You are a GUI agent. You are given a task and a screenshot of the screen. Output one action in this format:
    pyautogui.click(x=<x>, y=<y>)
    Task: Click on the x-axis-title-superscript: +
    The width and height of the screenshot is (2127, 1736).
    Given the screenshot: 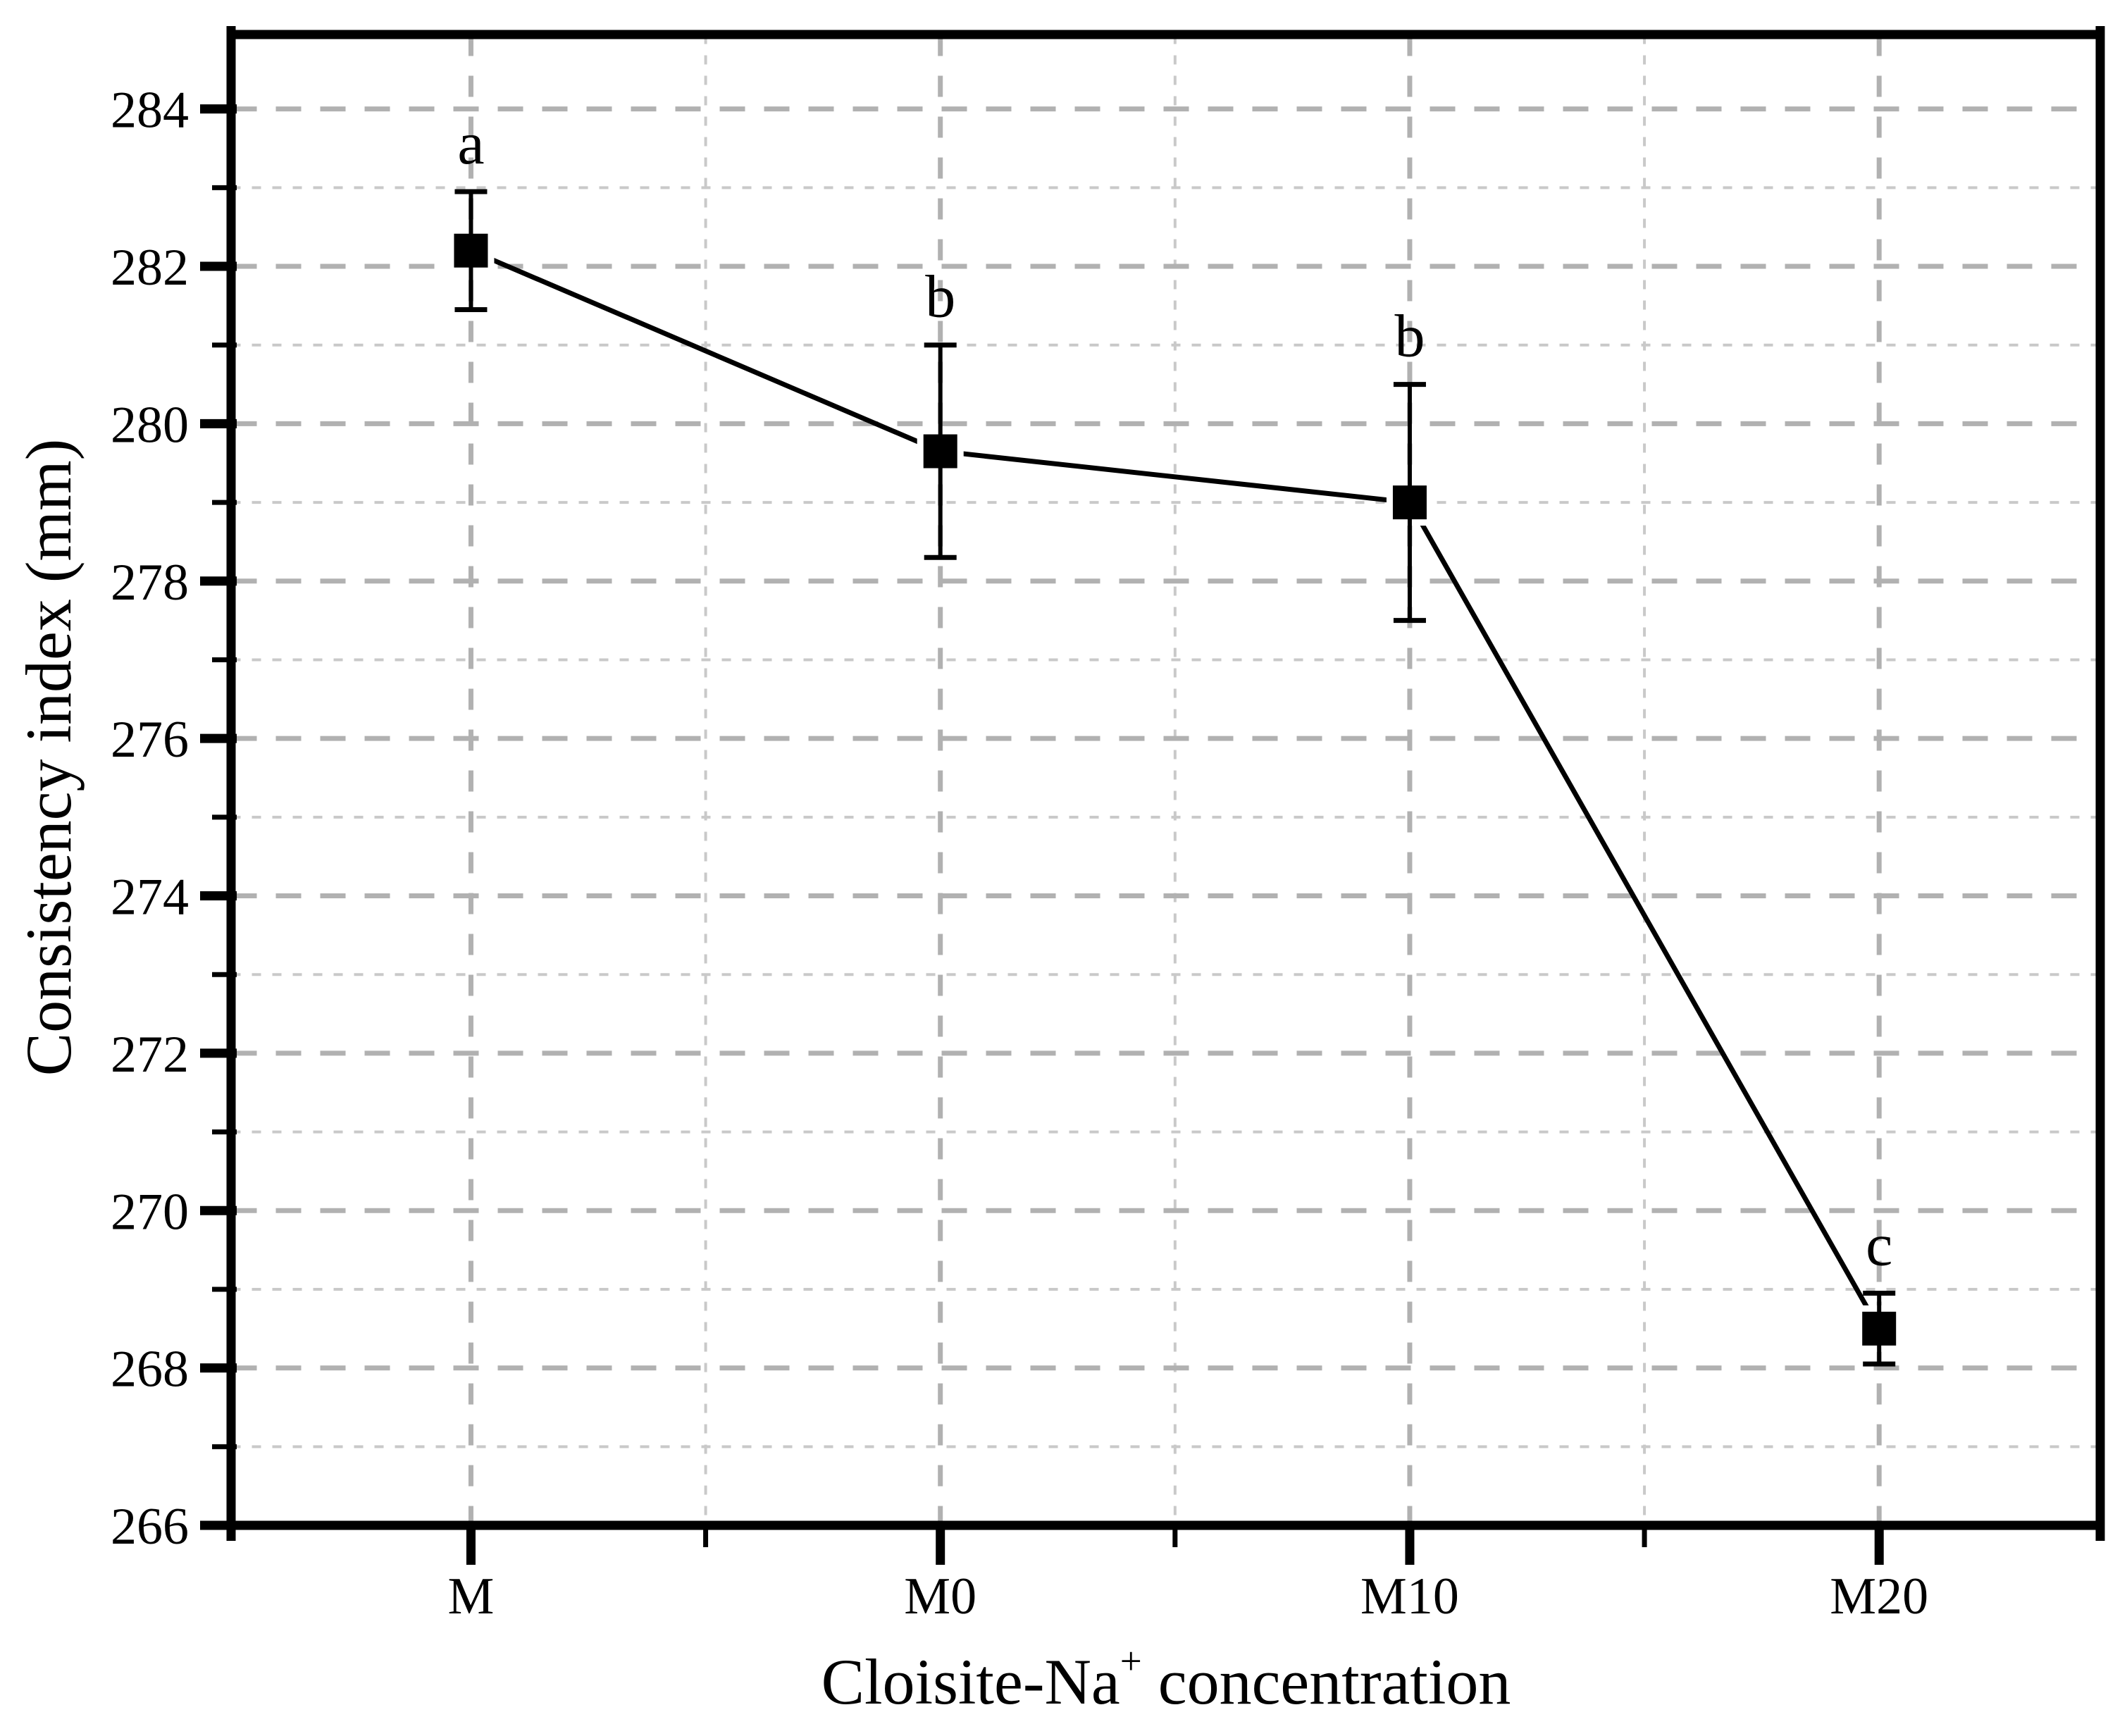 What is the action you would take?
    pyautogui.click(x=1131, y=1661)
    